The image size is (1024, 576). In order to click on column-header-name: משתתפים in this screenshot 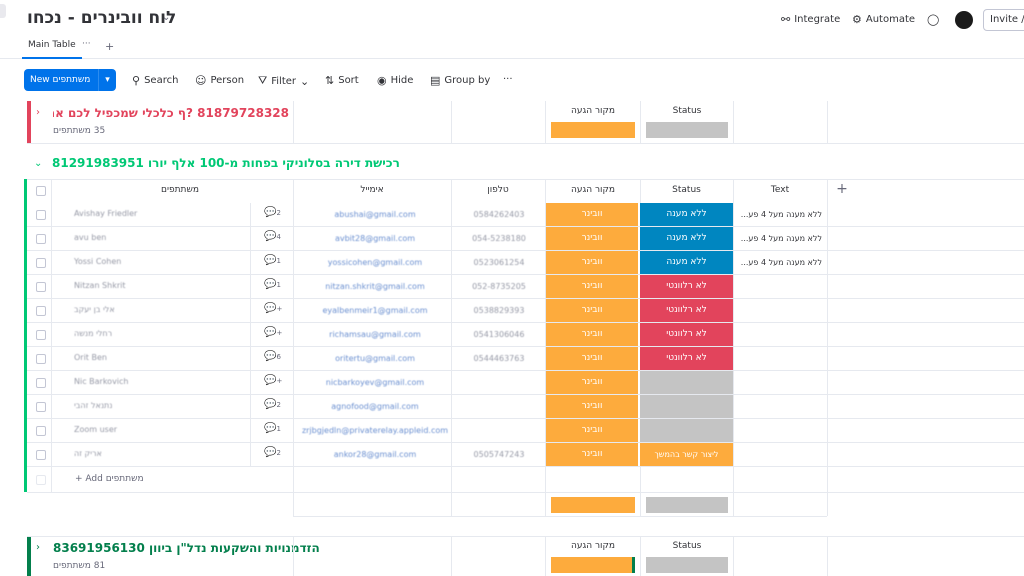, I will do `click(180, 190)`.